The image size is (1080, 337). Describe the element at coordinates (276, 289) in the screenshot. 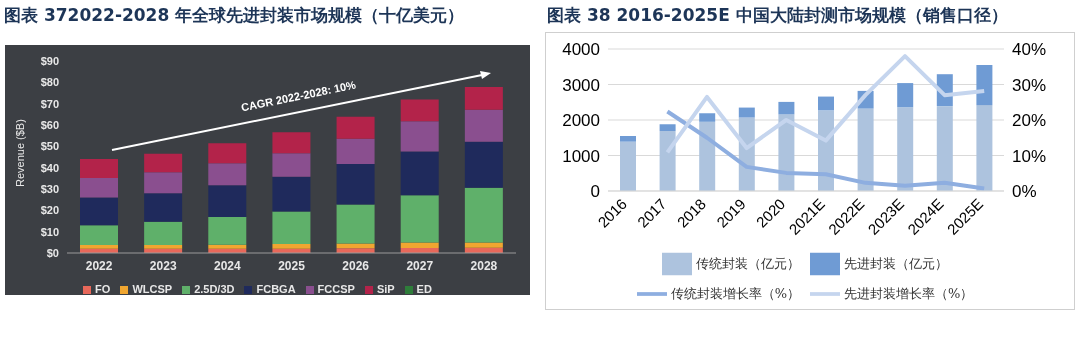

I see `legend-label: FCBGA` at that location.